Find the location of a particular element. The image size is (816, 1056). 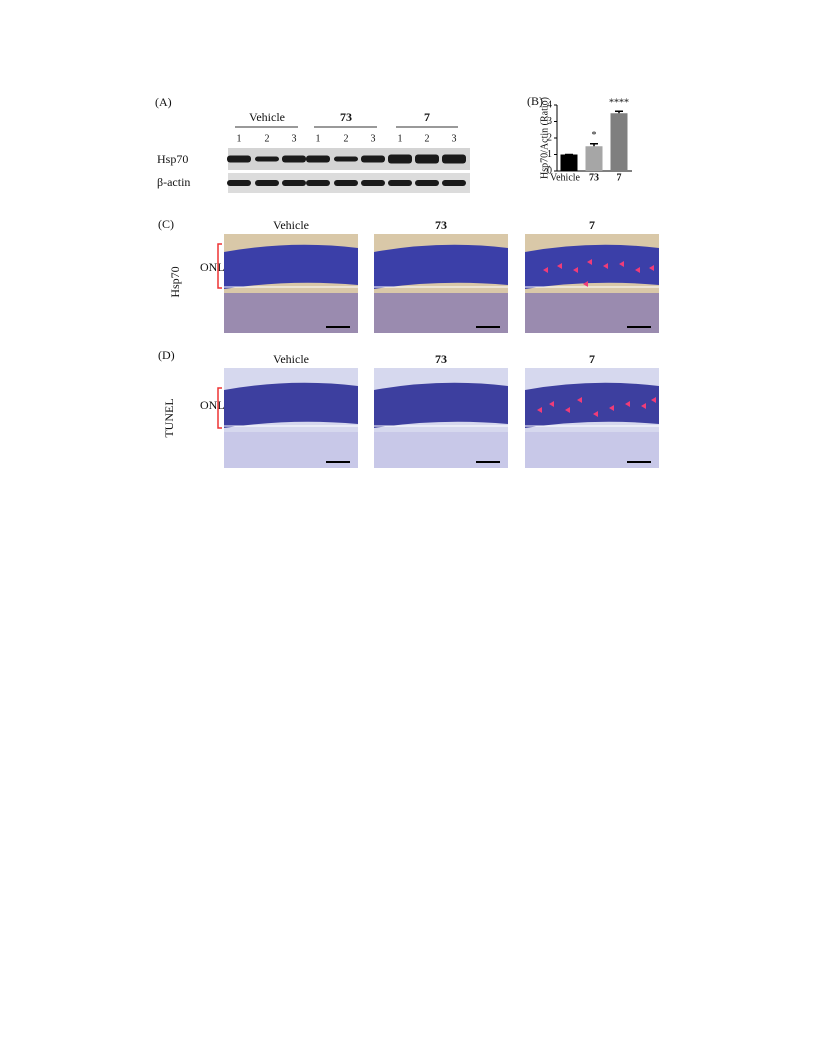

x-tick-label: Vehicle is located at coordinates (565, 177).